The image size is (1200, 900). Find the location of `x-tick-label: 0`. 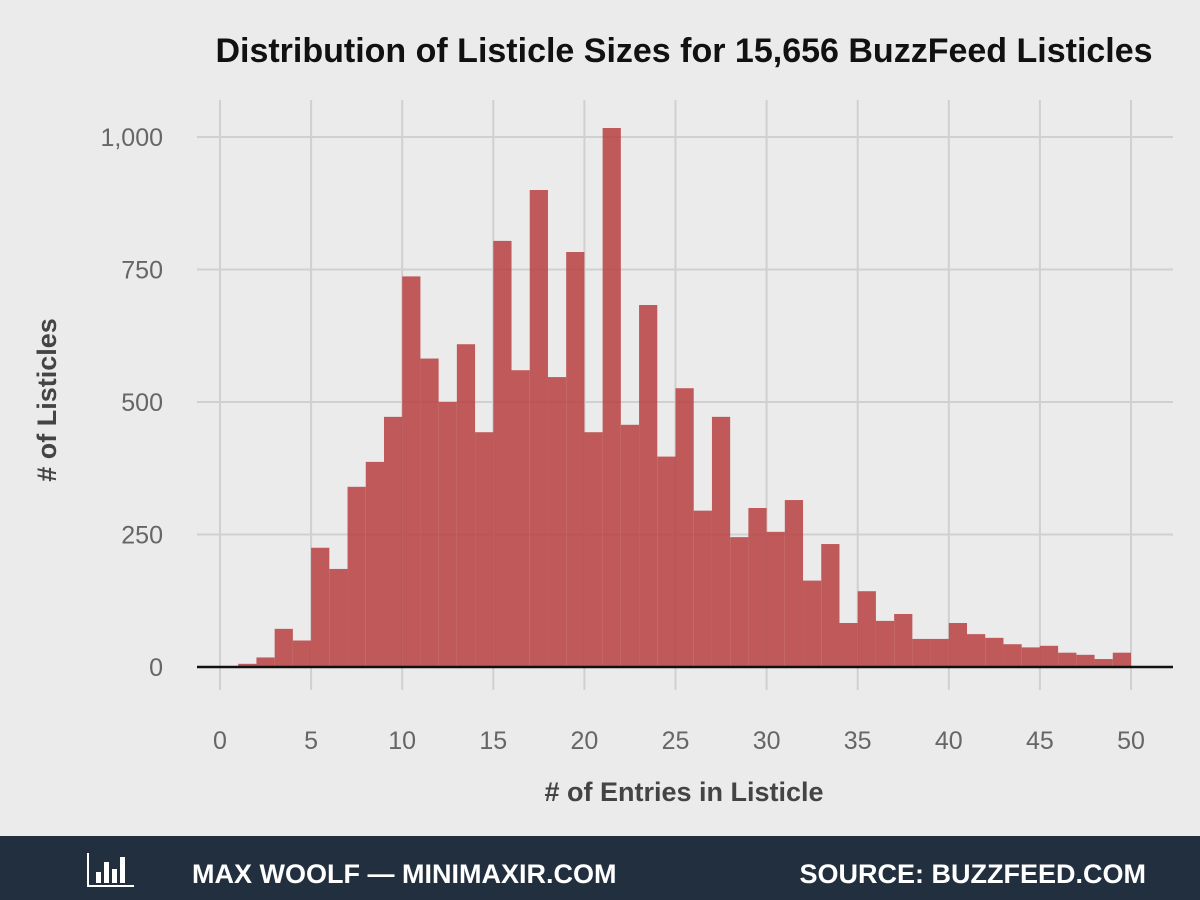

x-tick-label: 0 is located at coordinates (220, 741).